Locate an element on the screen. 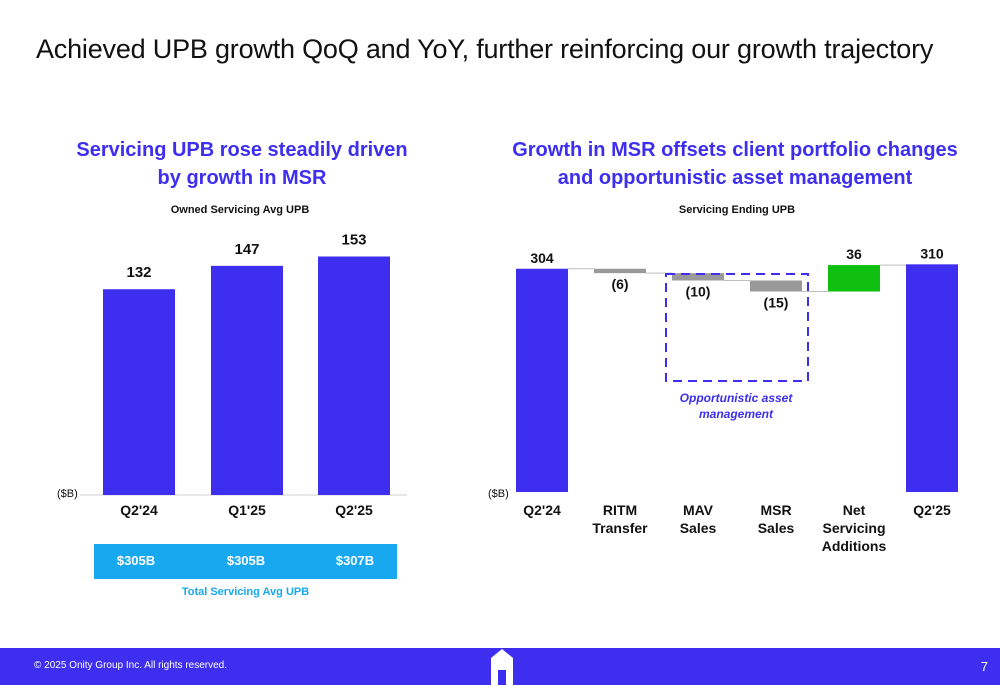 The image size is (1000, 685). bar-Q2'24 is located at coordinates (139, 392).